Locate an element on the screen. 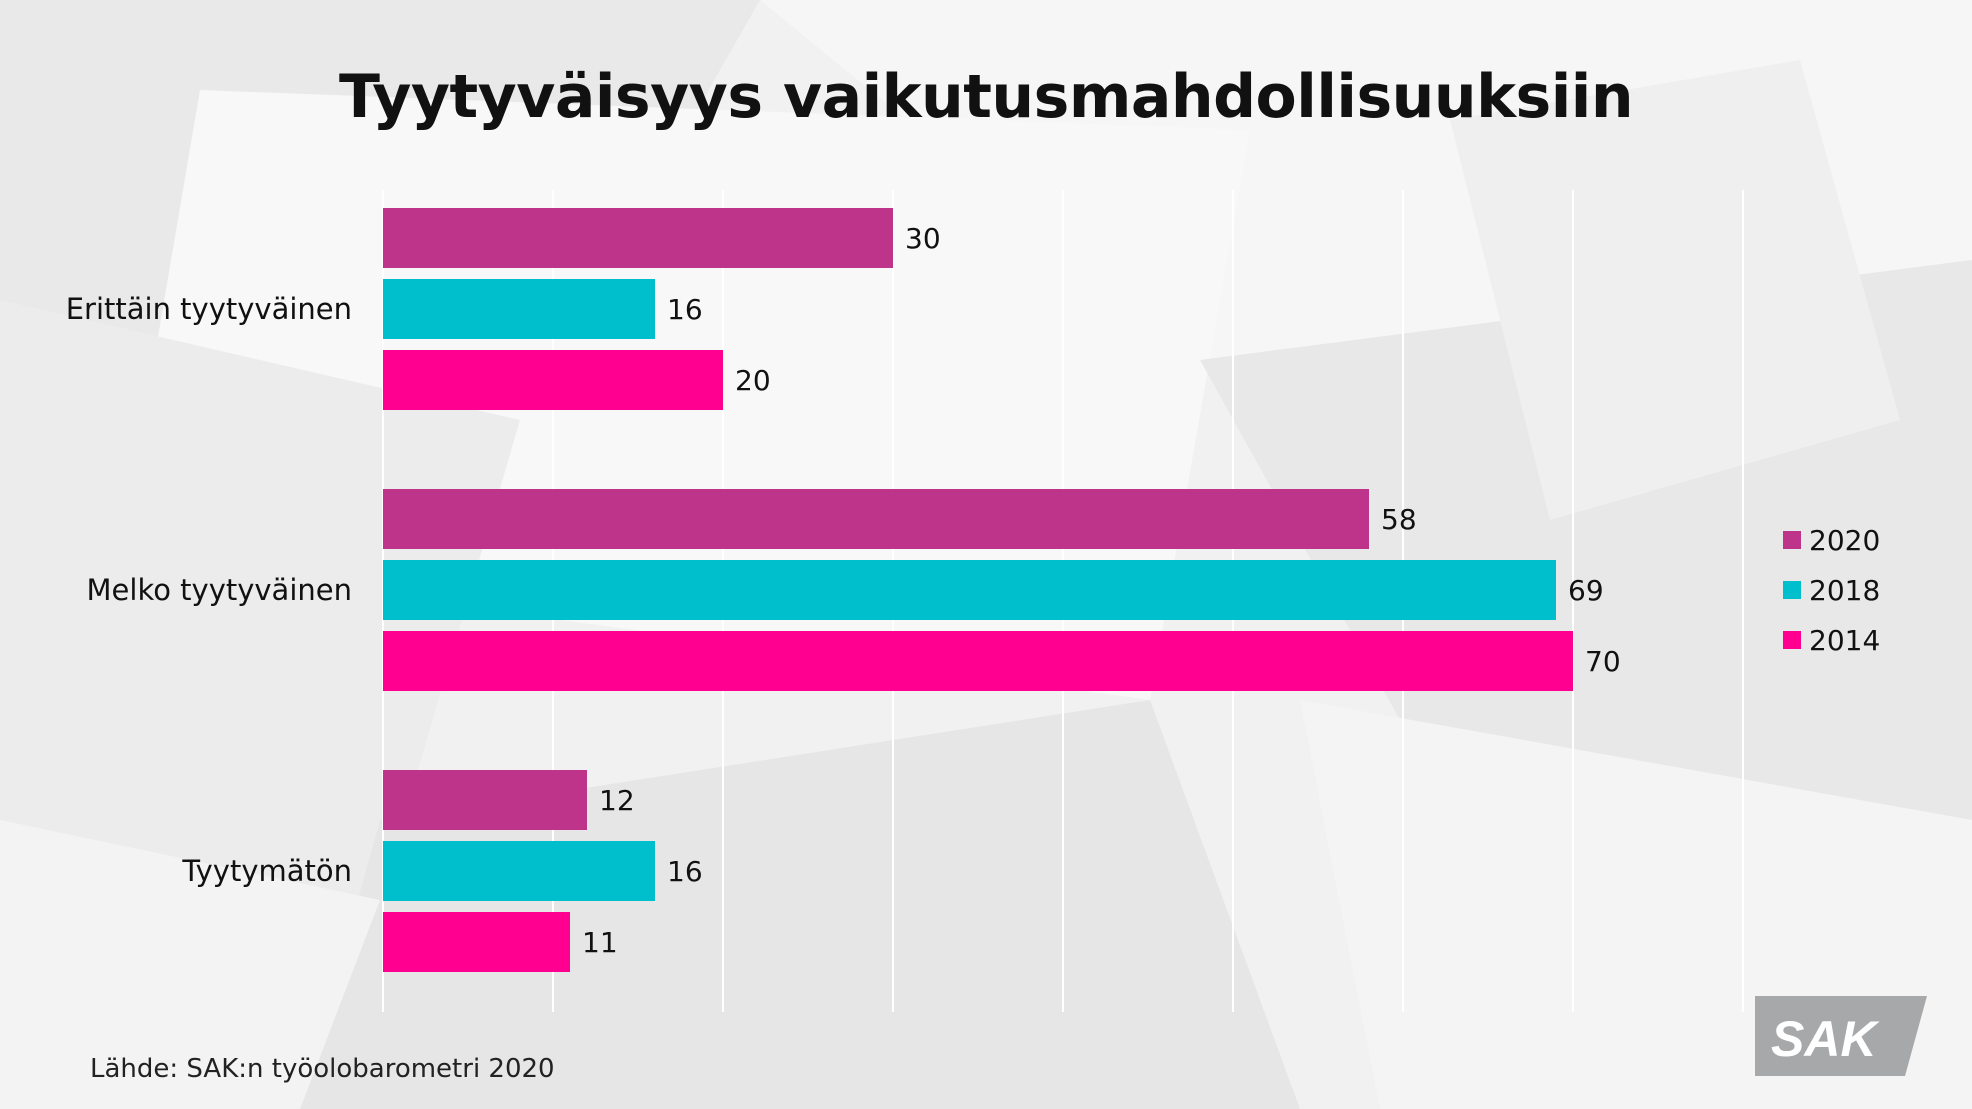 This screenshot has width=1972, height=1109. legend-label: 2020 is located at coordinates (1844, 540).